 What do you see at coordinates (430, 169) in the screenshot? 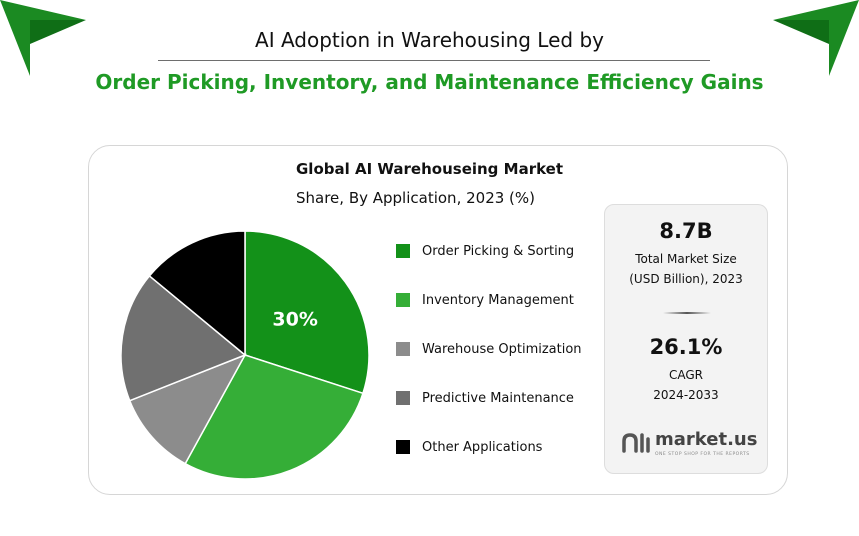
I see `chart-title: Global AI Warehouseing Market` at bounding box center [430, 169].